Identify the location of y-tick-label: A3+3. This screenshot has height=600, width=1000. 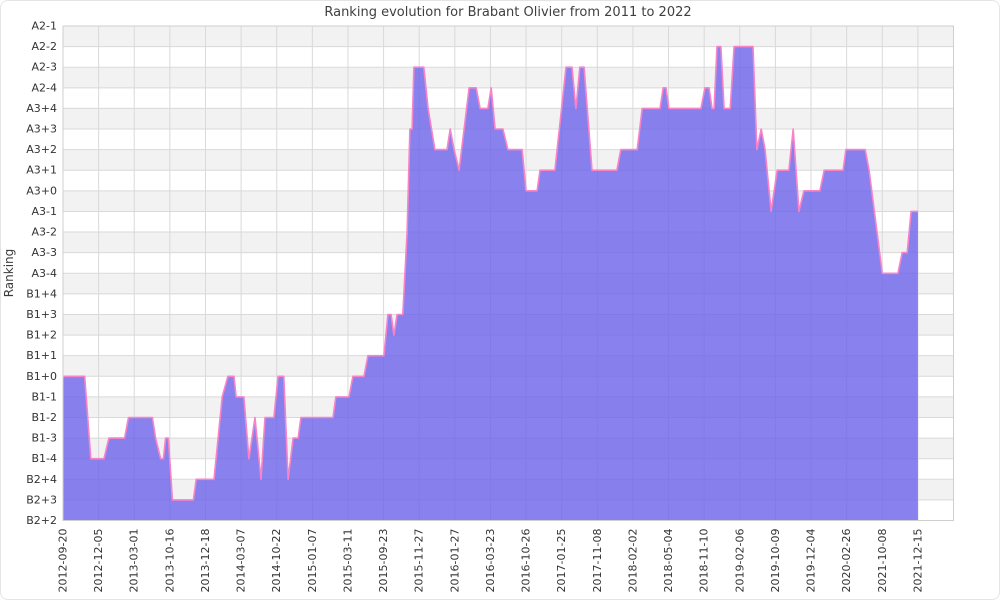
(41, 129).